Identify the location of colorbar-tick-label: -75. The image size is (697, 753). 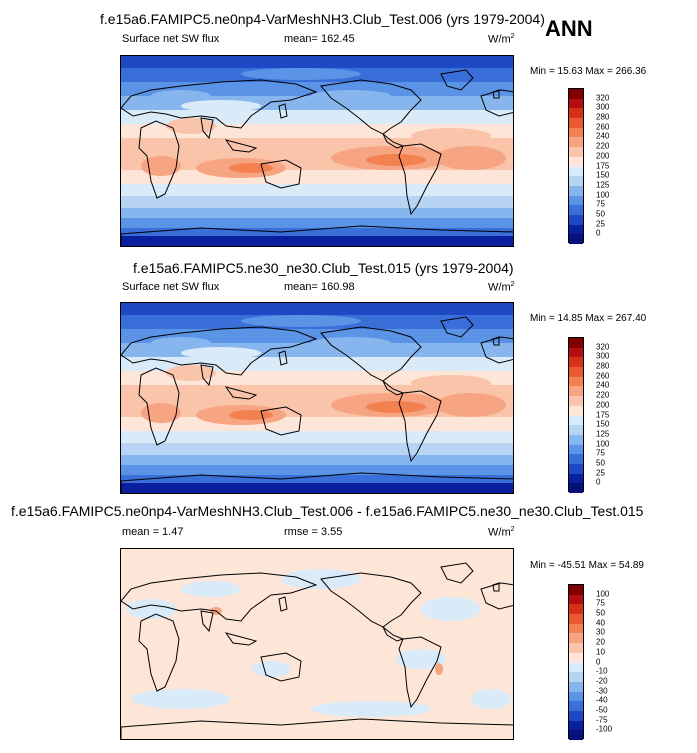
(602, 720).